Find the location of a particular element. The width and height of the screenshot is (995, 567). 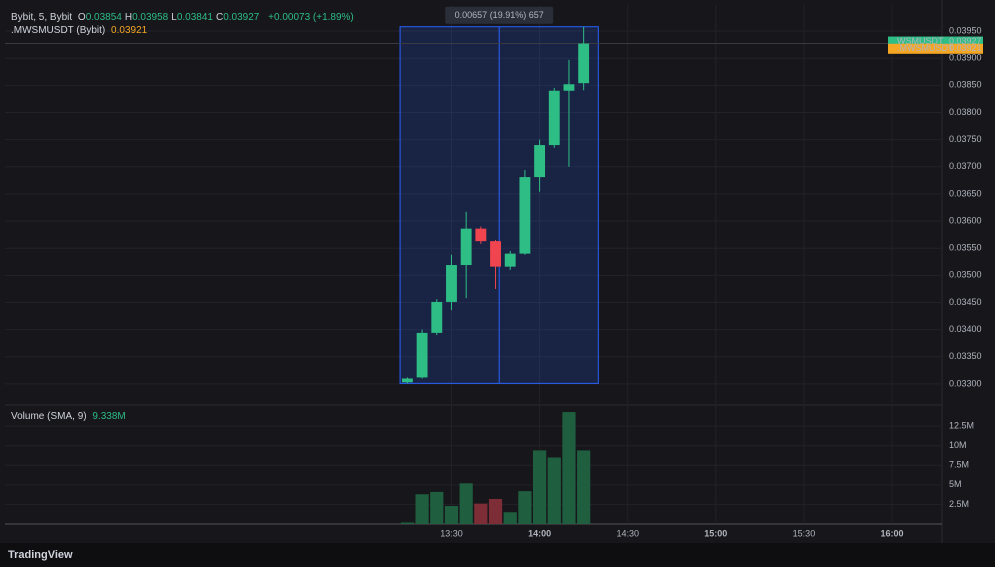

ohlc-label: H is located at coordinates (128, 17).